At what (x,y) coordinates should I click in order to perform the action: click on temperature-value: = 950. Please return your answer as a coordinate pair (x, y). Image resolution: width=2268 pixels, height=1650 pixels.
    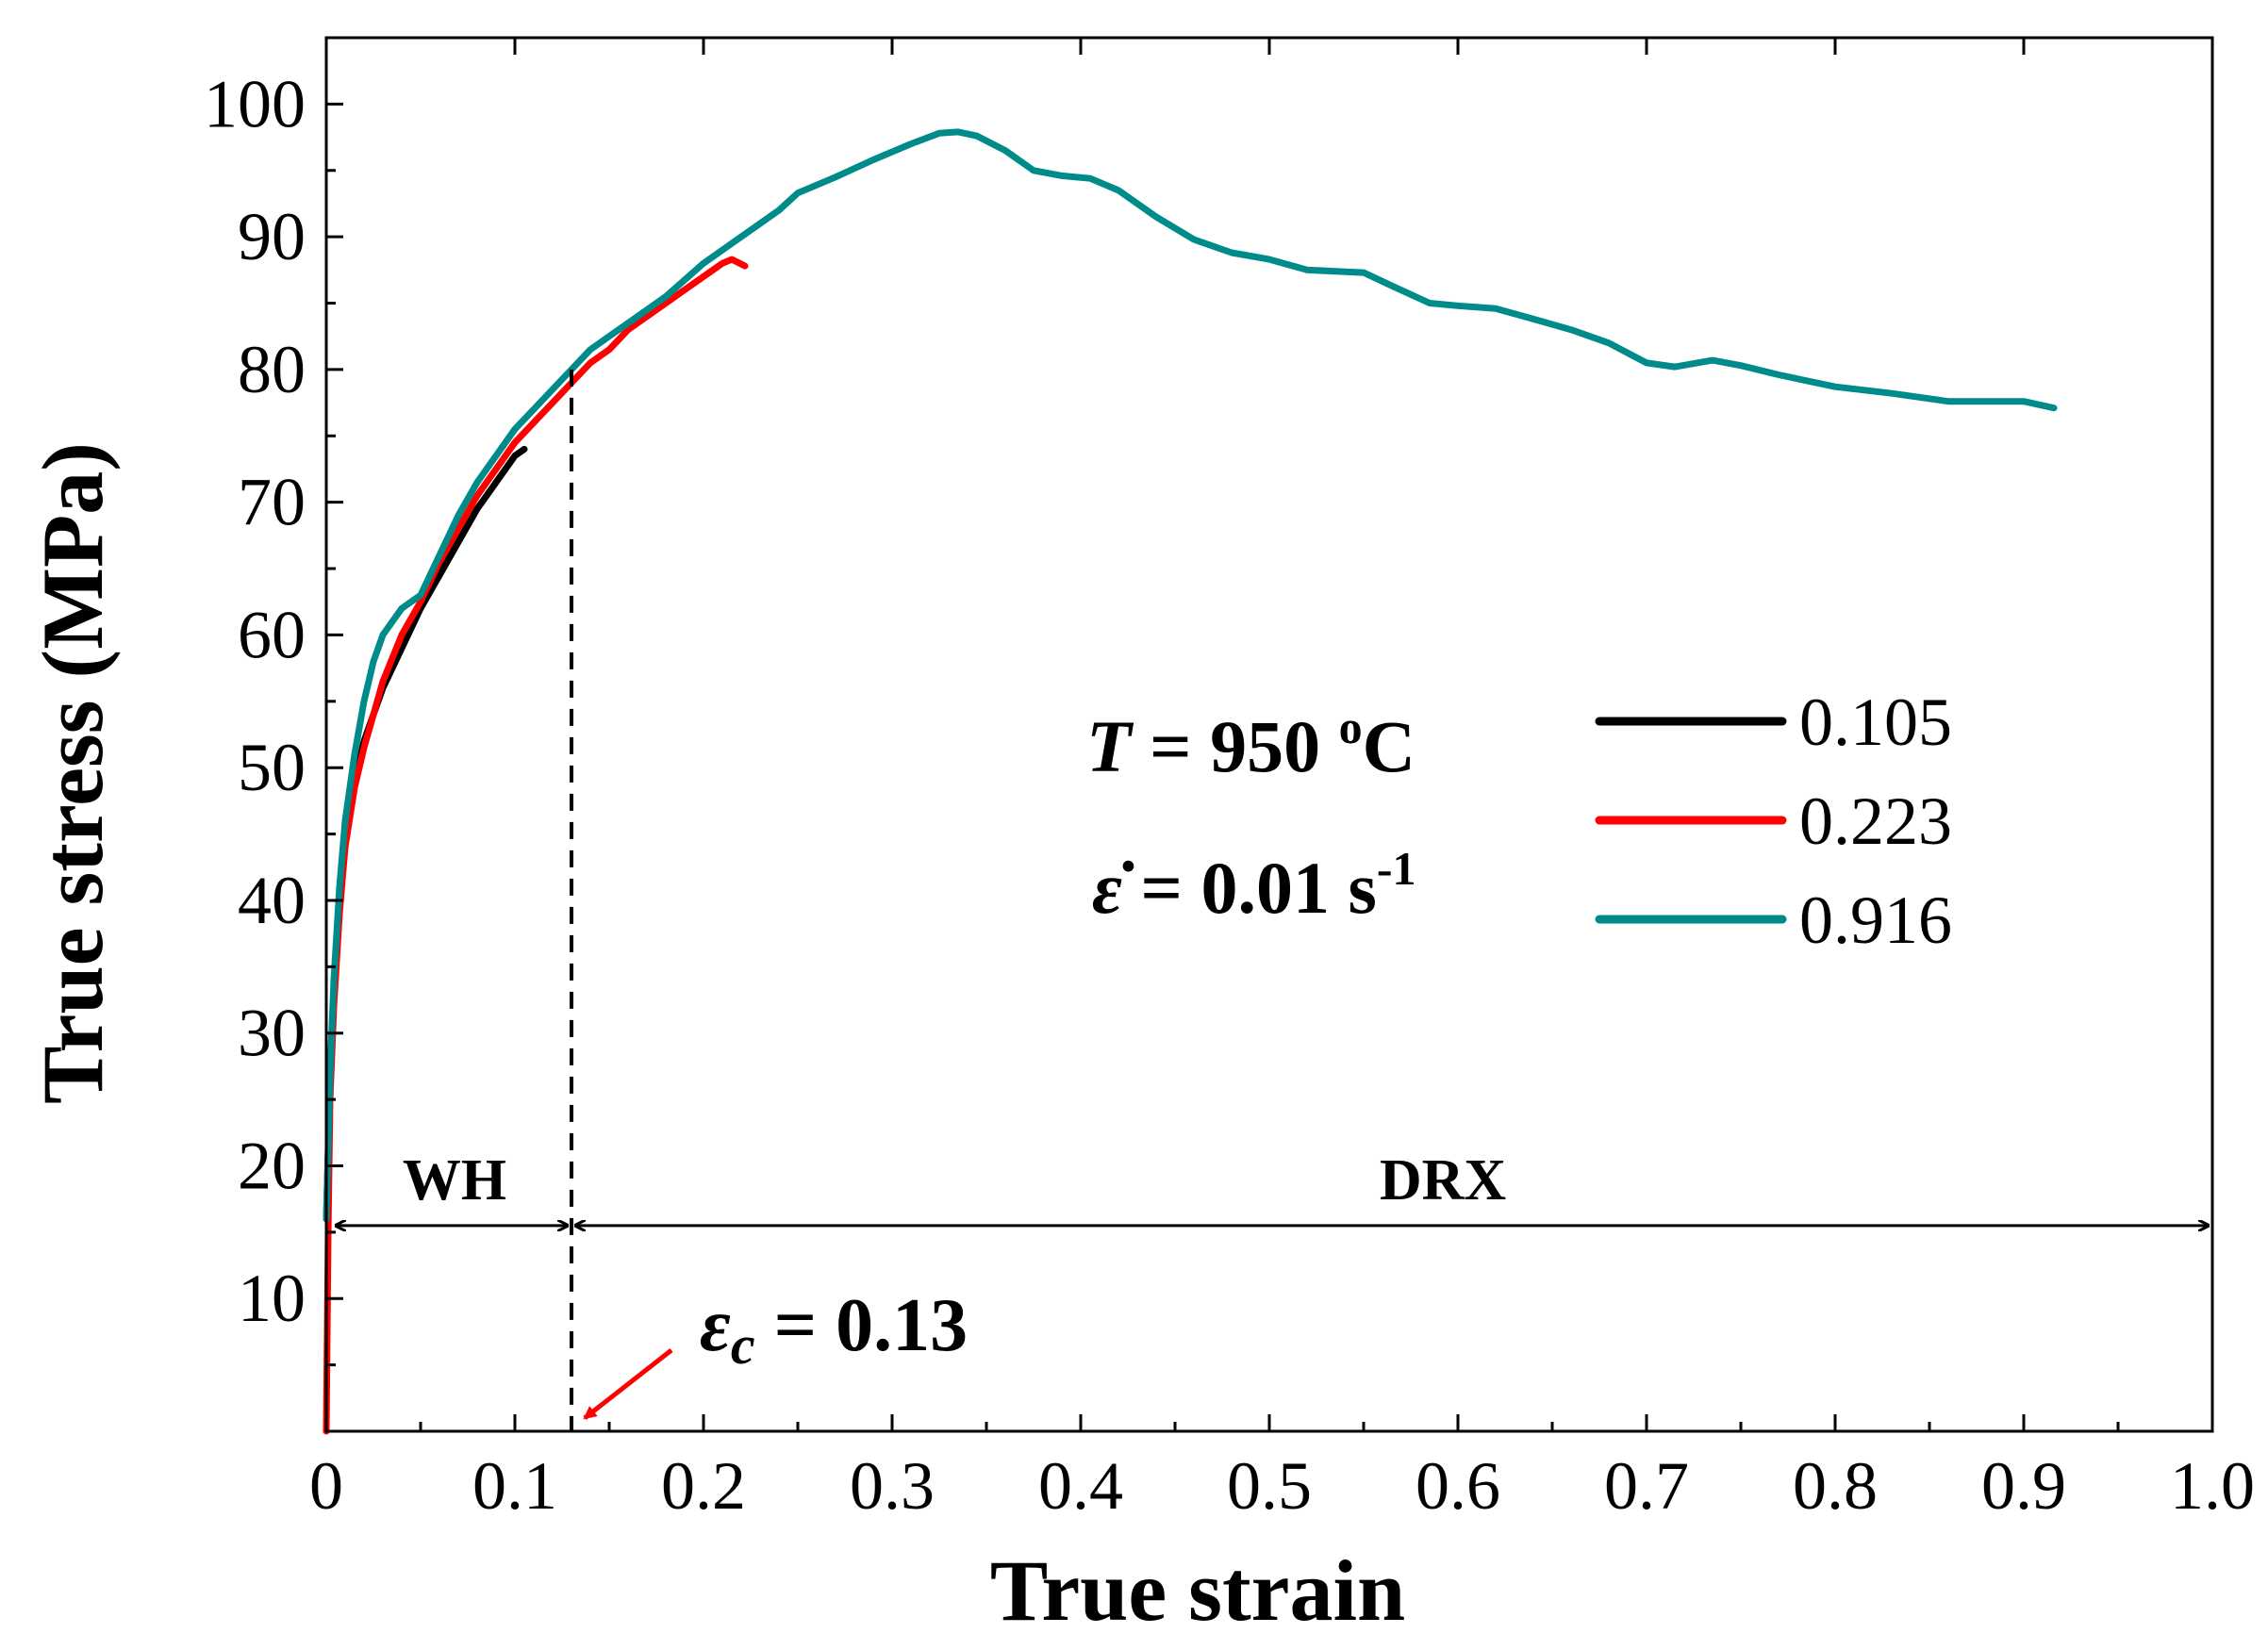
    Looking at the image, I should click on (1236, 746).